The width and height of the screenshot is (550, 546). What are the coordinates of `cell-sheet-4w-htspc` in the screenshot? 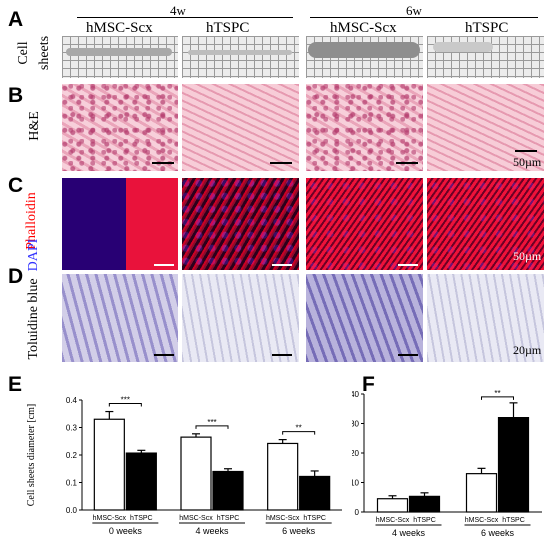 It's located at (240, 57).